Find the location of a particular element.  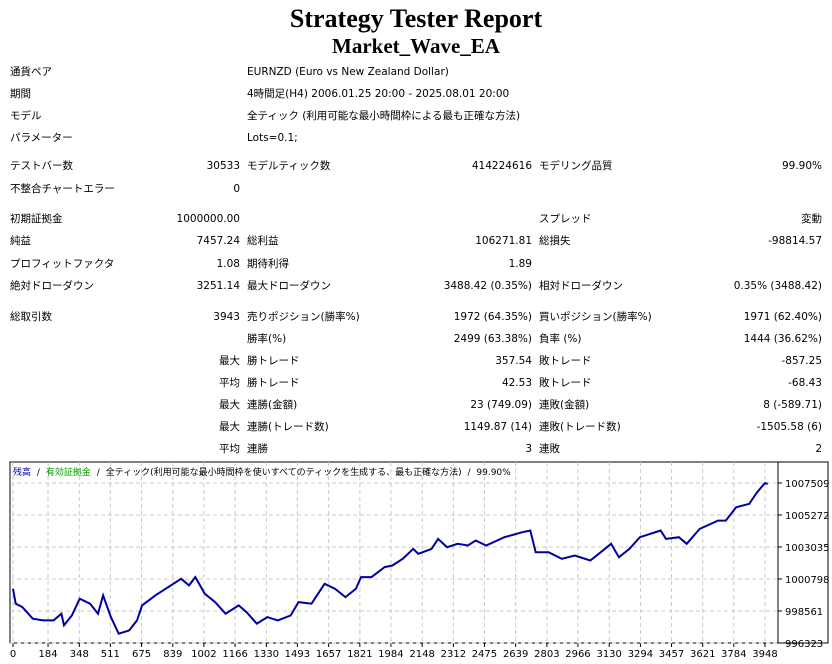

cell-label-2: 売りポジション(勝率%) is located at coordinates (303, 317).